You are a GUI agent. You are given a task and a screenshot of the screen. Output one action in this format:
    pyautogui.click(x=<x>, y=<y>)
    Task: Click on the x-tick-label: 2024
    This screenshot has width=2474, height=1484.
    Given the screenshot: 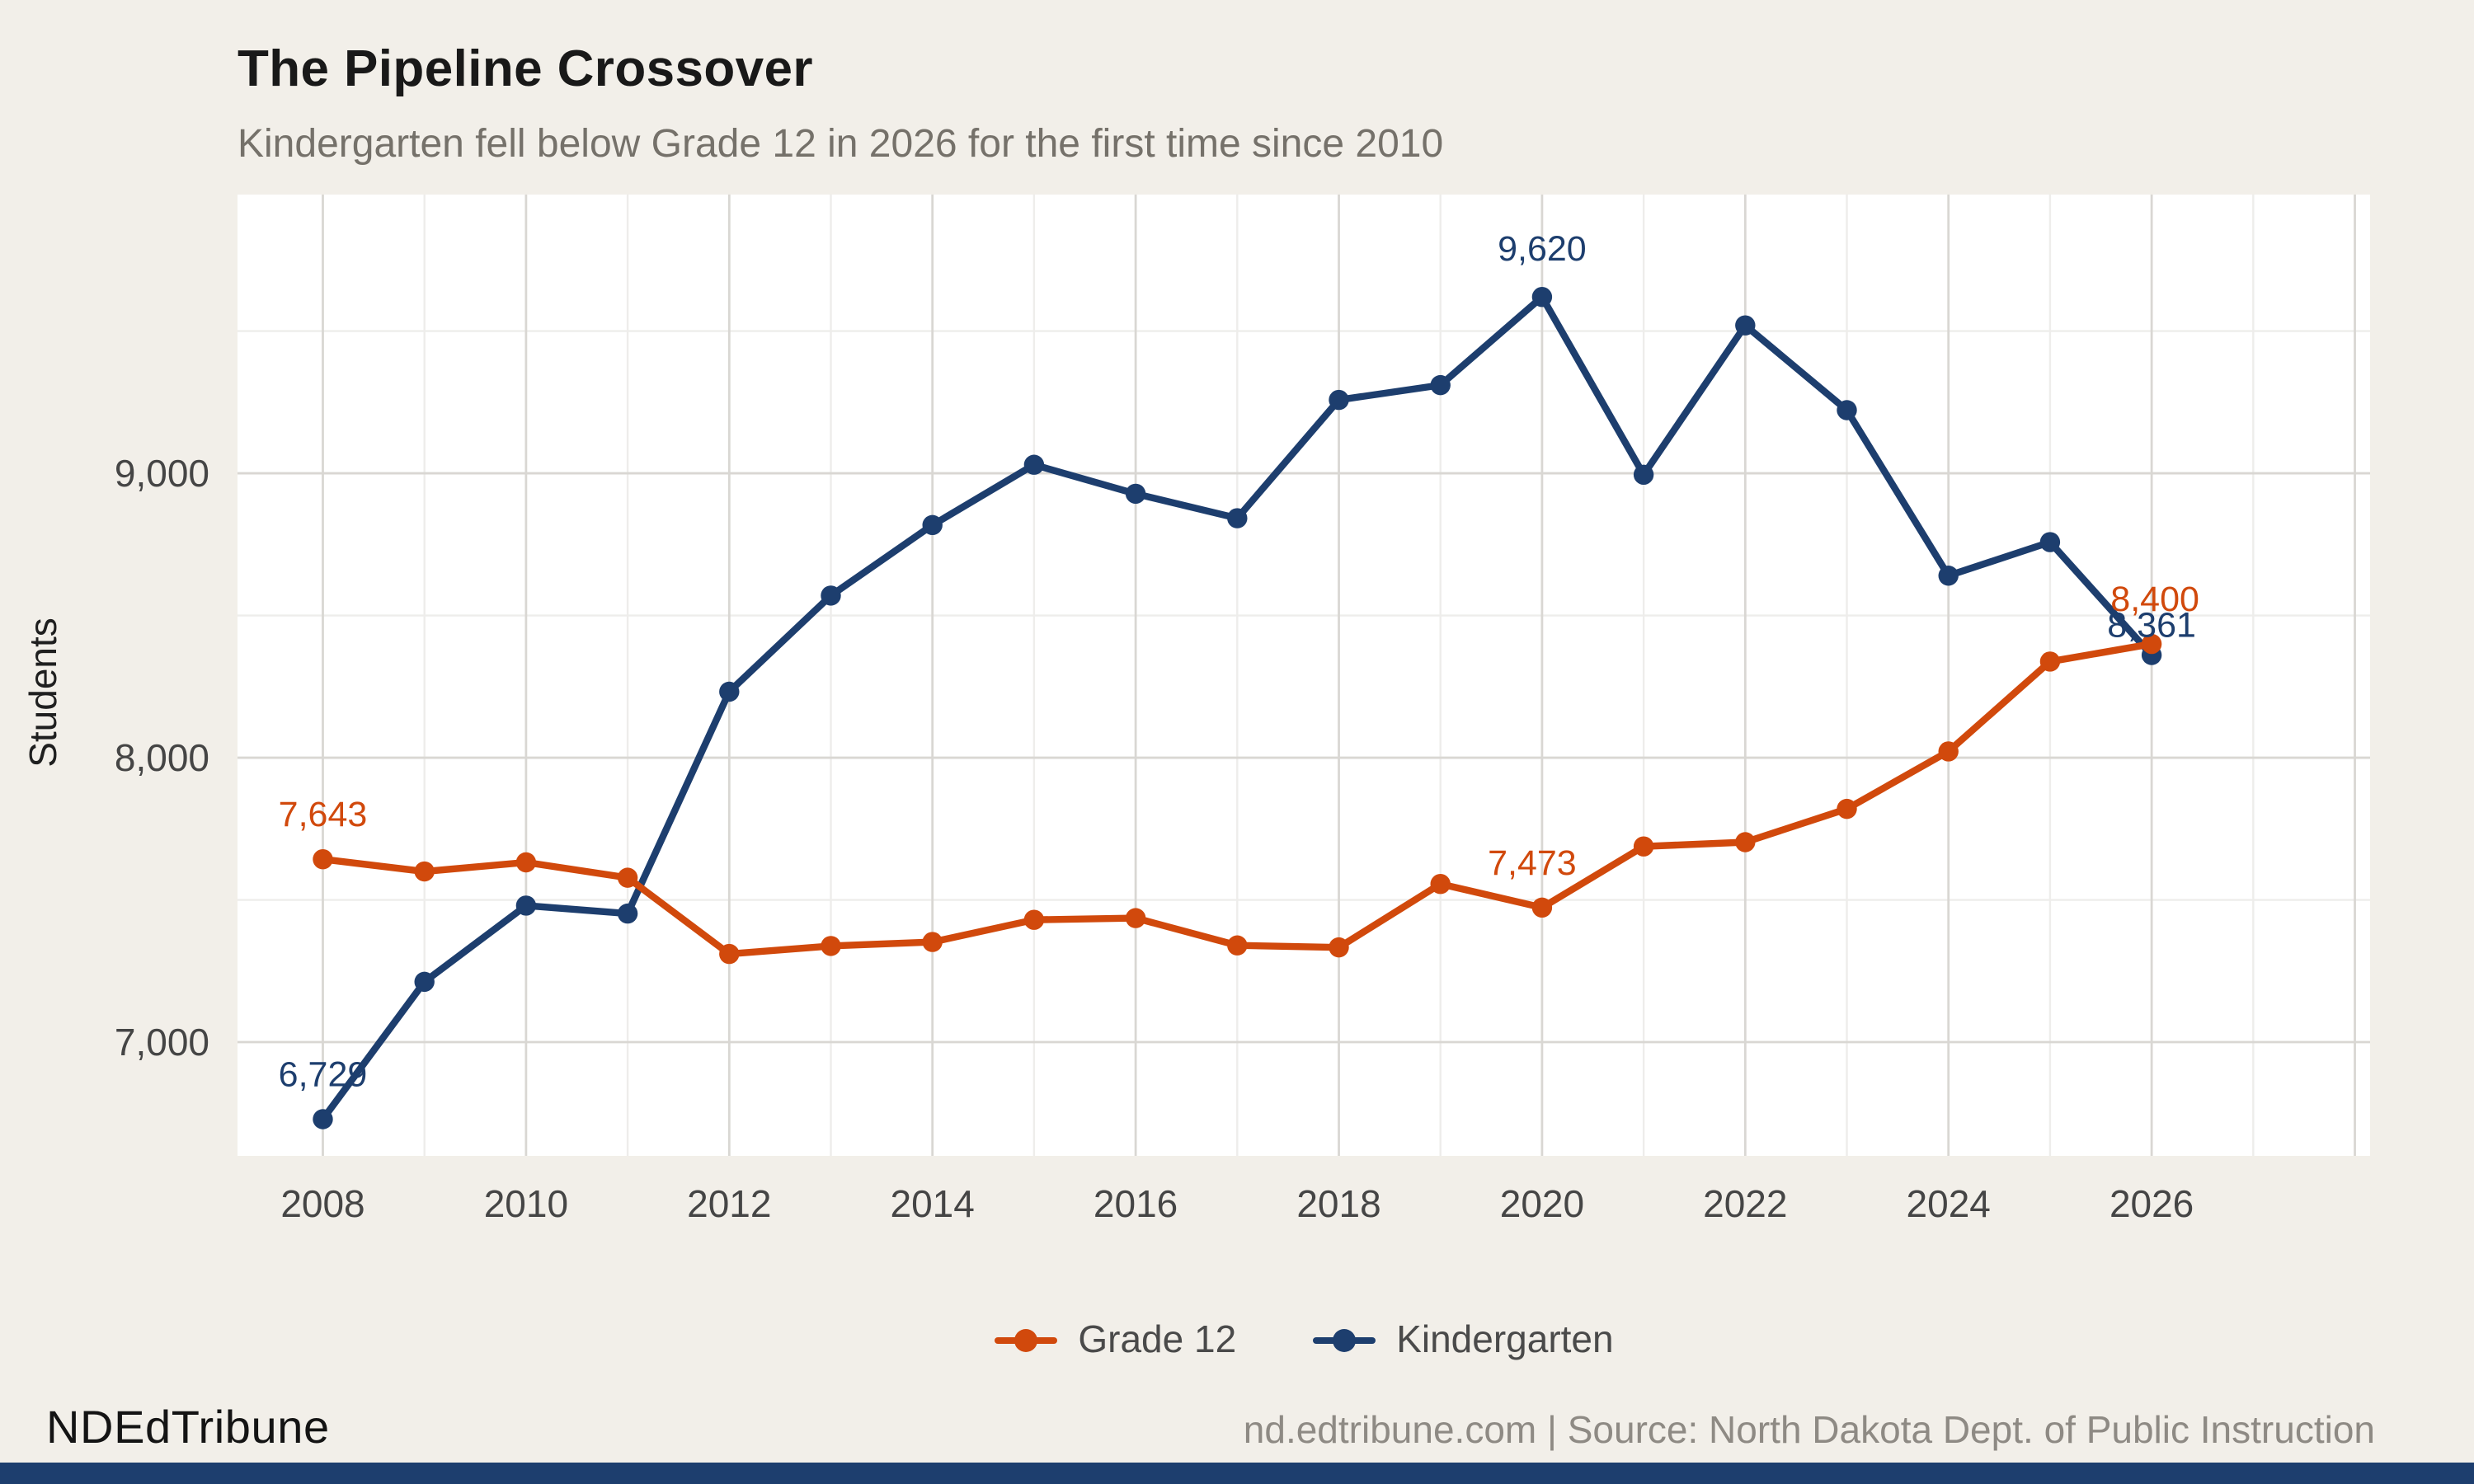 What is the action you would take?
    pyautogui.click(x=1949, y=1203)
    